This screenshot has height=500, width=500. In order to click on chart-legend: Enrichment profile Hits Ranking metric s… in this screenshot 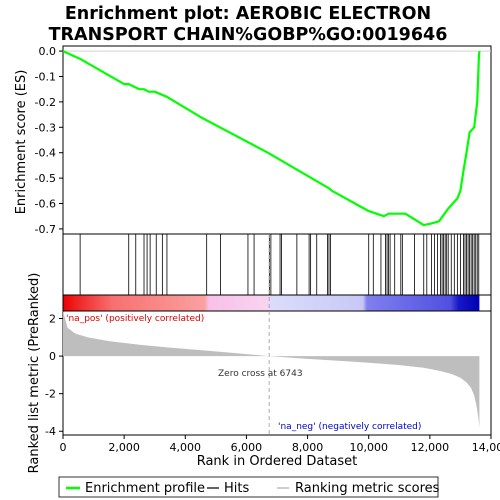, I will do `click(249, 487)`.